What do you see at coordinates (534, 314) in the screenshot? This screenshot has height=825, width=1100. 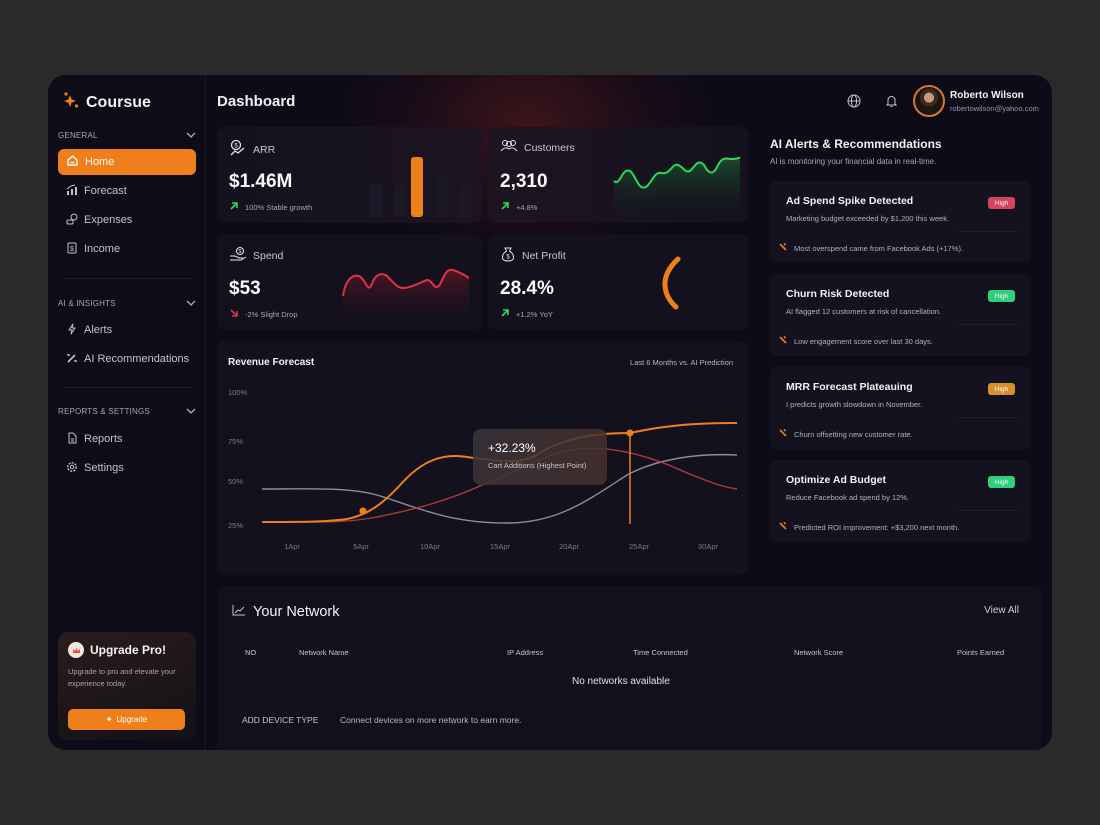 I see `kpi-delta-text: +1.2% YoY` at bounding box center [534, 314].